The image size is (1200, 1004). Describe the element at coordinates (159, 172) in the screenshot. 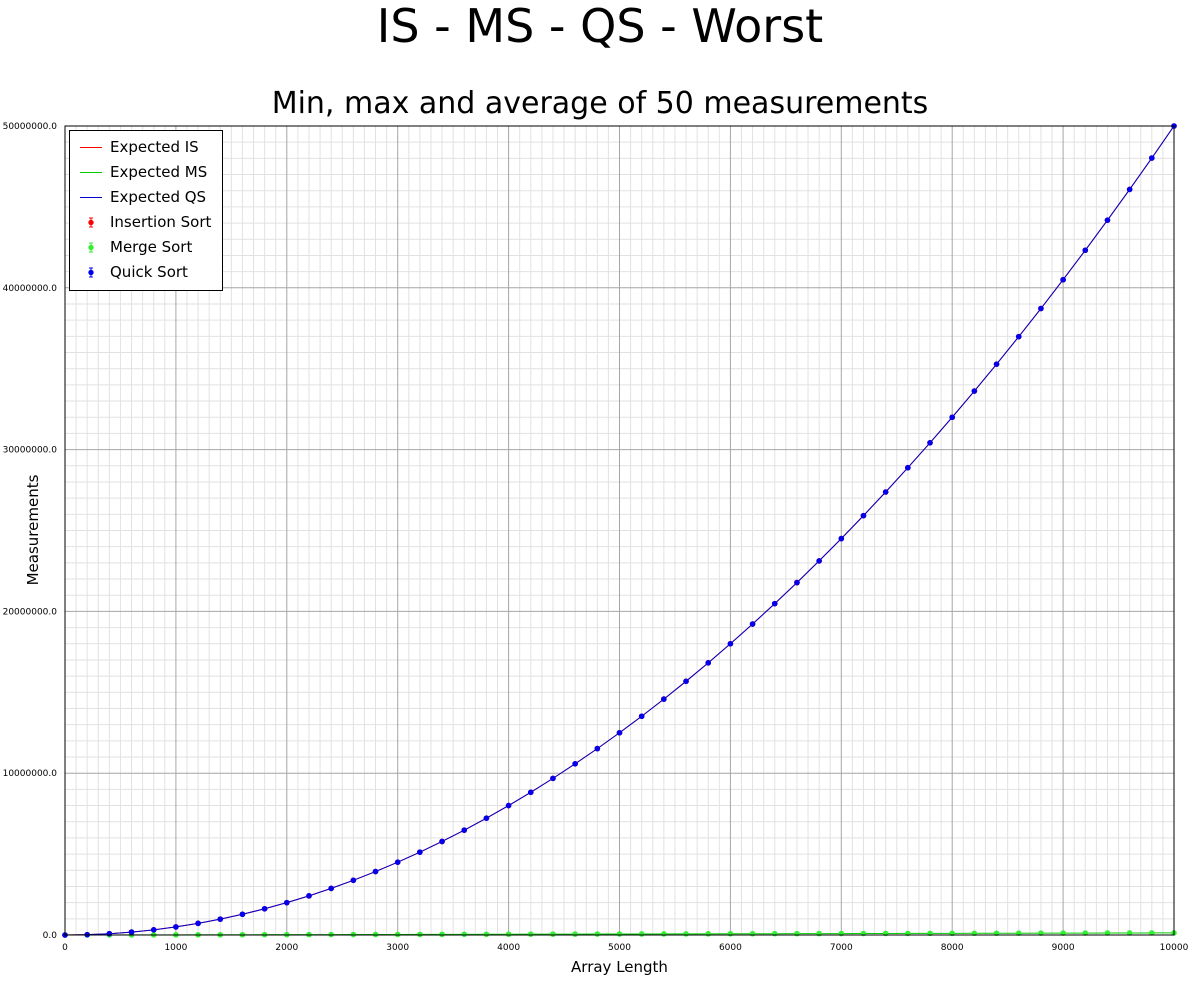

I see `legend-label: Expected MS` at that location.